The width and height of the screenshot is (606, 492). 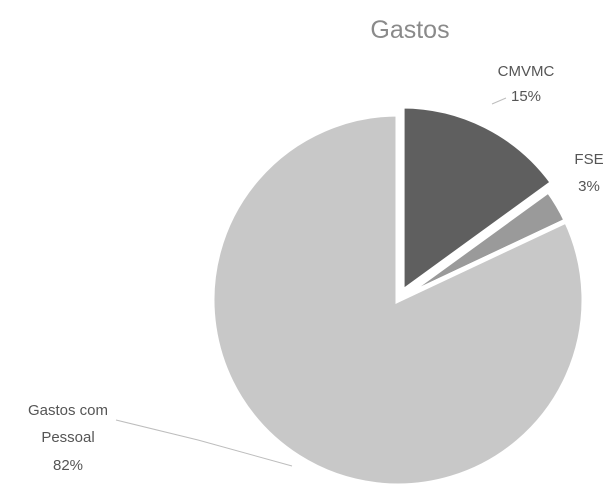 I want to click on slice-label-cmvmc-name: CMVMC, so click(x=526, y=71).